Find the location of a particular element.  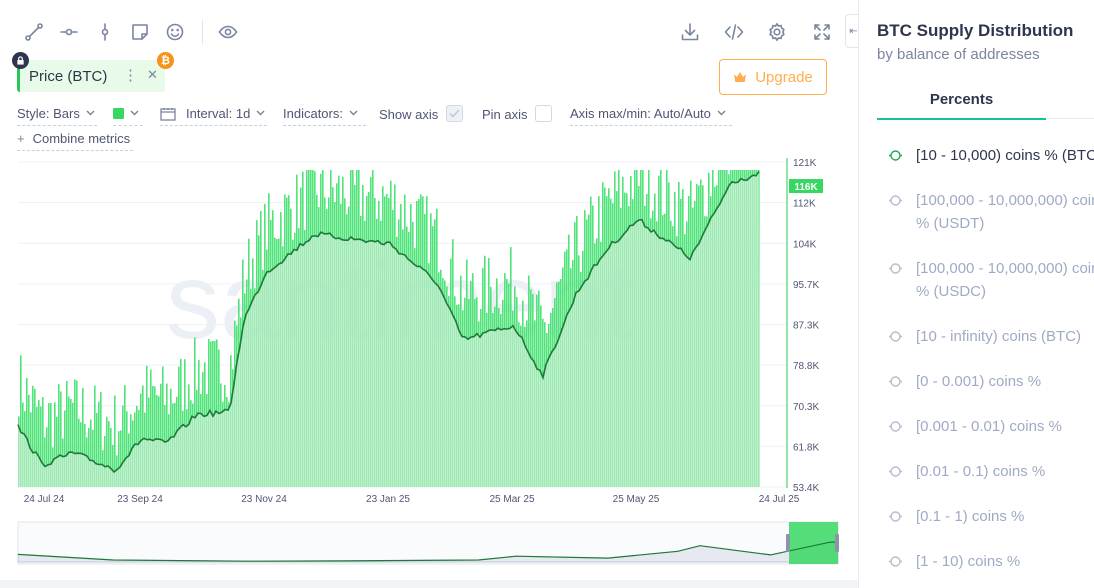

style-select: Style: Bars is located at coordinates (57, 115).